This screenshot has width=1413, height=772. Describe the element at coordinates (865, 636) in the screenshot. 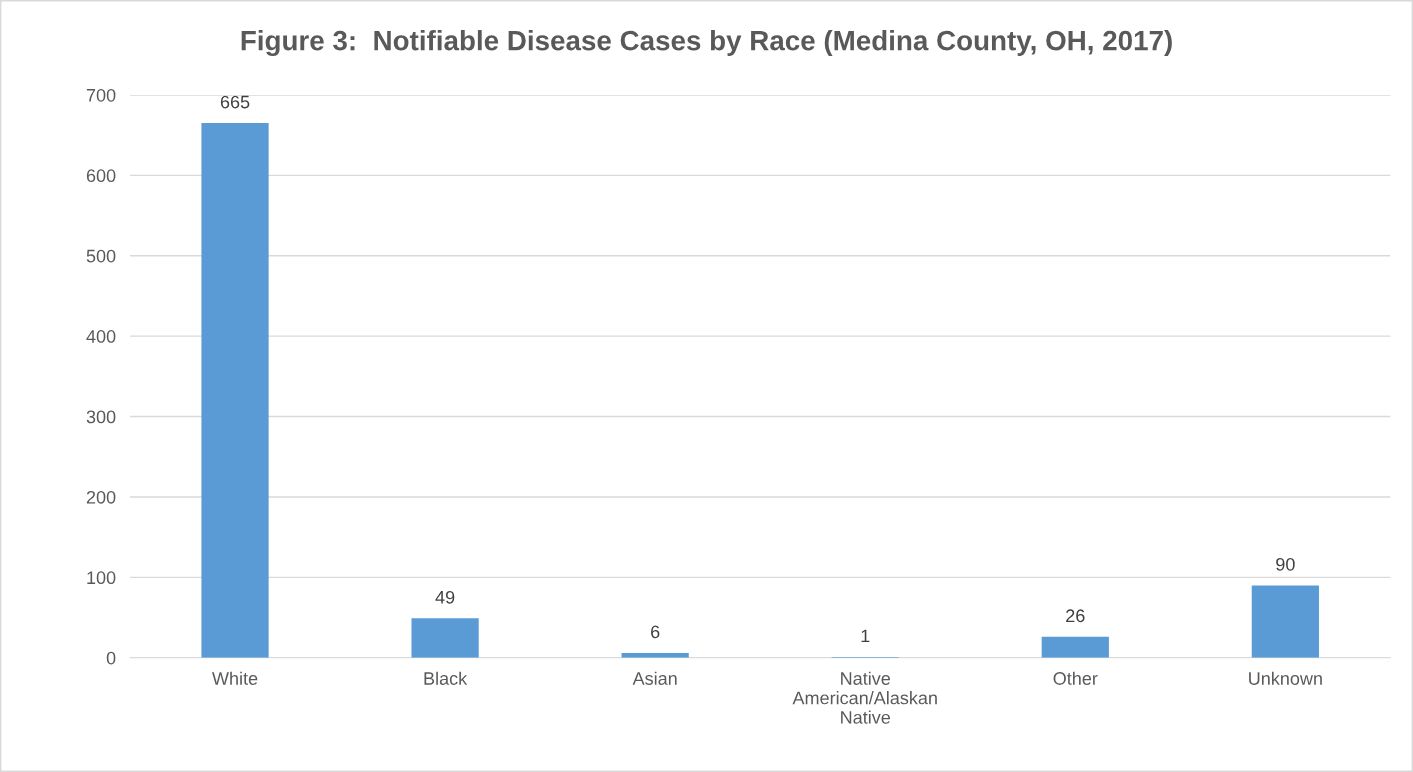

I see `data-label: 1` at that location.